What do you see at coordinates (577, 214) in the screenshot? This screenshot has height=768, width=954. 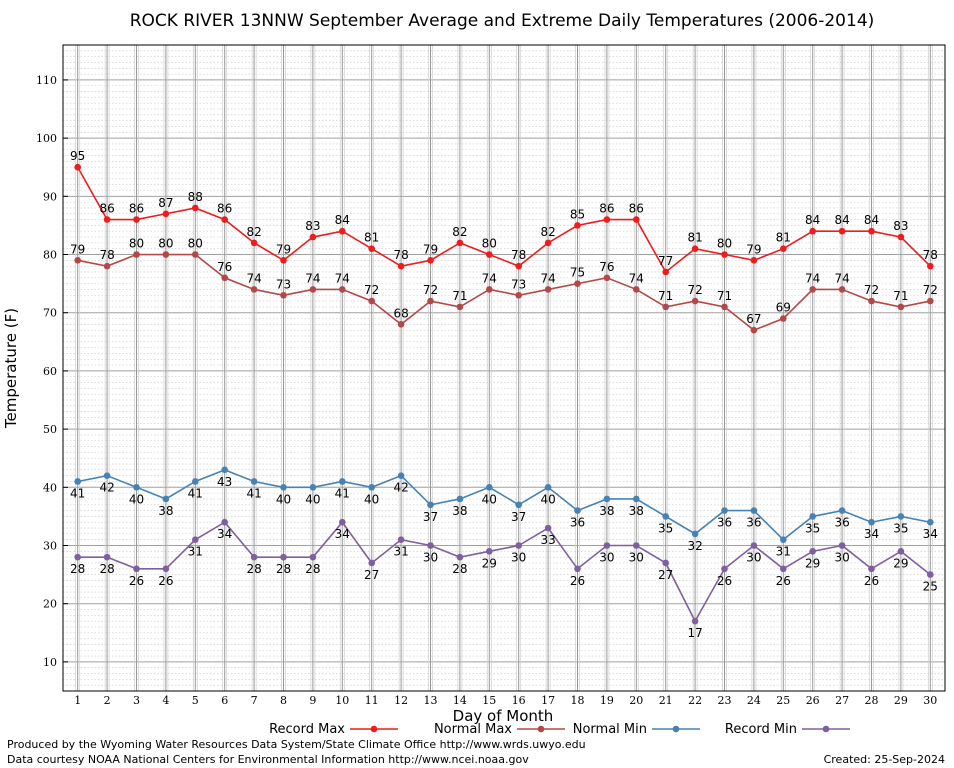 I see `data-label: 85` at bounding box center [577, 214].